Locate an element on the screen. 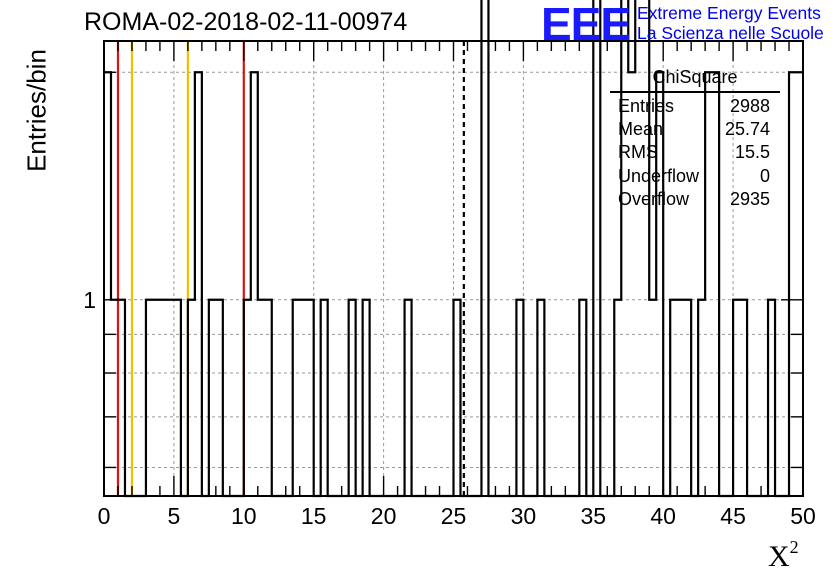  x-tick-label: 40 is located at coordinates (663, 516).